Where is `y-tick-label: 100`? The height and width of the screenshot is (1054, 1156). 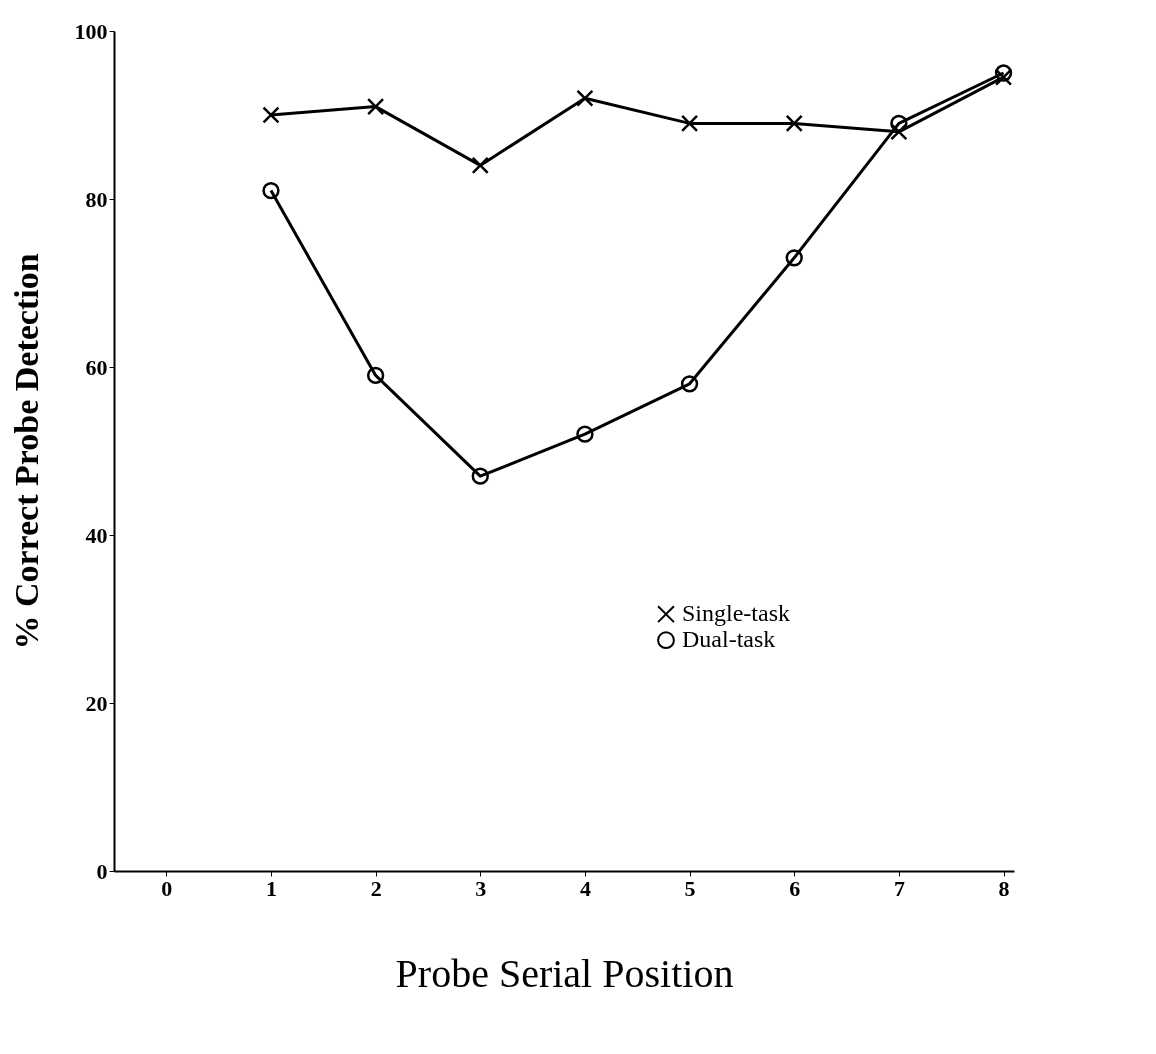
y-tick-label: 100 is located at coordinates (91, 31).